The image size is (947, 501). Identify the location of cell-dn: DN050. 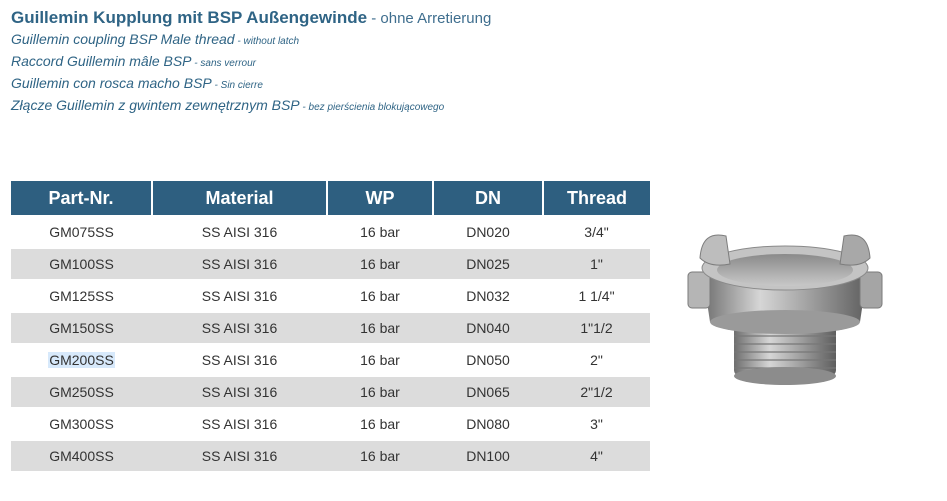
(488, 359).